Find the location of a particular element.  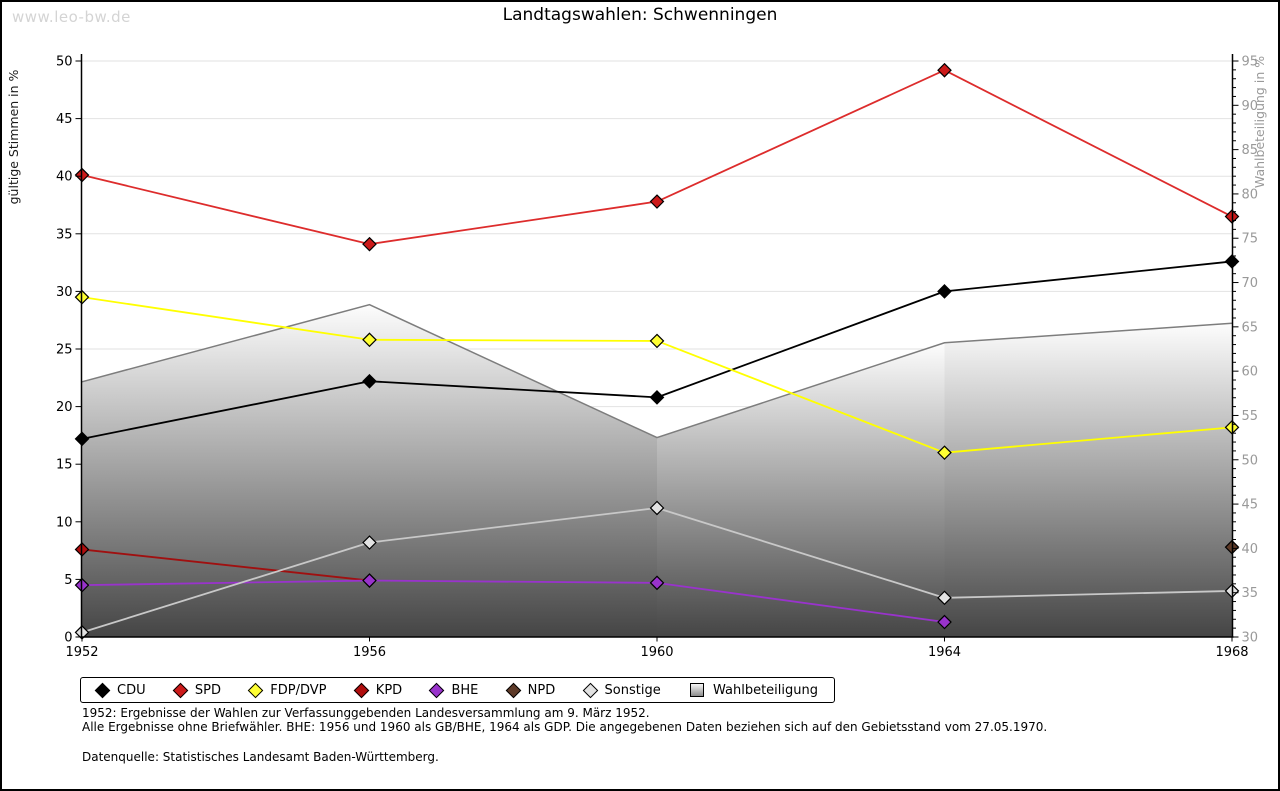

series-bhe is located at coordinates (513, 601).